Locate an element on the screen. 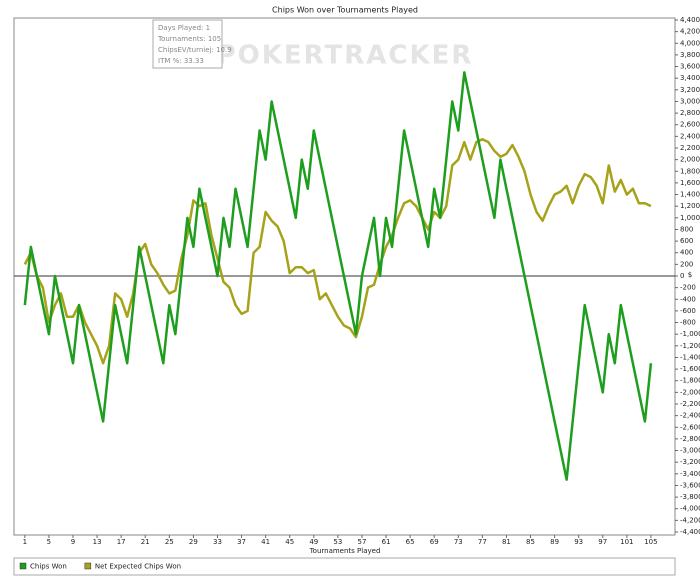 Image resolution: width=700 pixels, height=588 pixels. y-tick-label: 1,400 is located at coordinates (690, 195).